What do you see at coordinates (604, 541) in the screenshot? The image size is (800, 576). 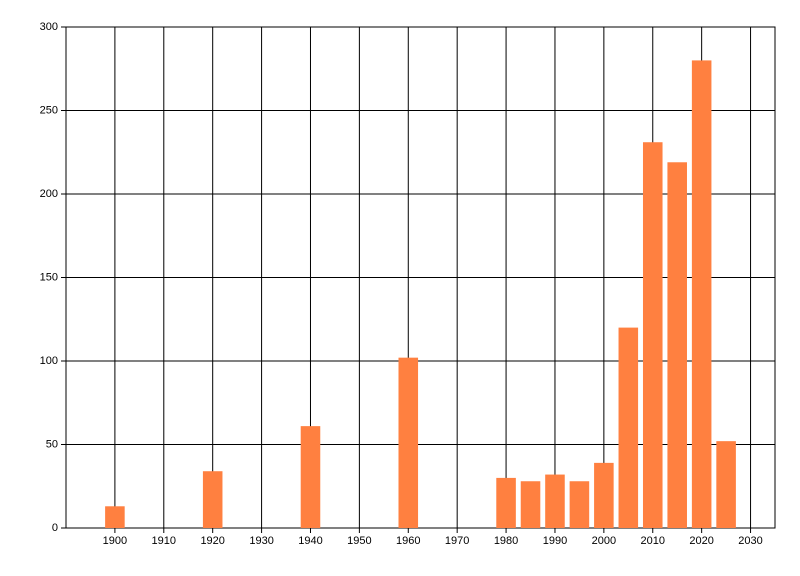 I see `x-tick-label: 2000` at bounding box center [604, 541].